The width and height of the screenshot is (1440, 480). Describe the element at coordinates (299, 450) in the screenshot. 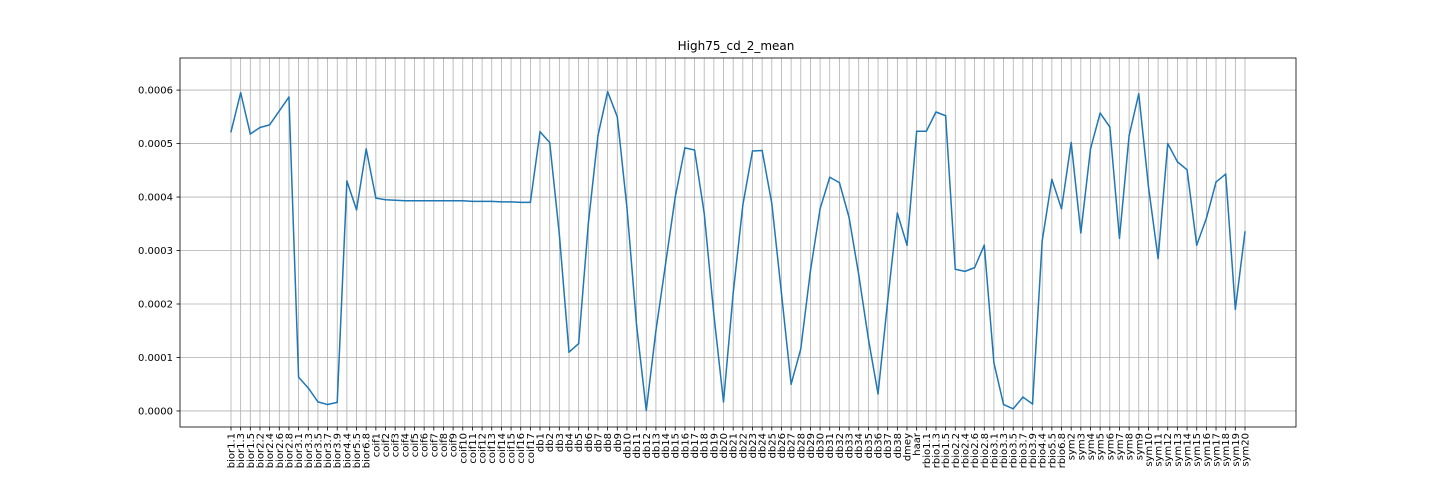

I see `x-tick-label: bior3.1` at that location.